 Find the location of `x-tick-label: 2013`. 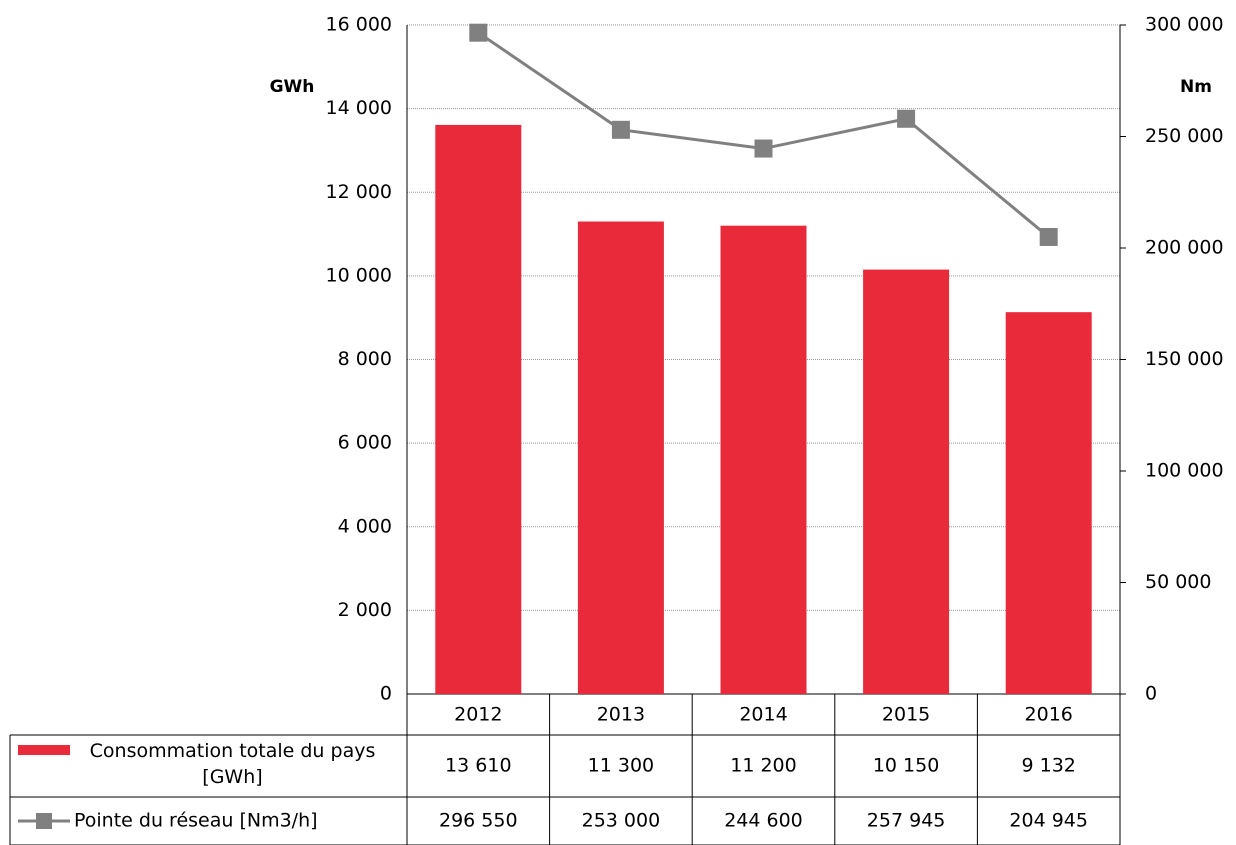

x-tick-label: 2013 is located at coordinates (621, 715).